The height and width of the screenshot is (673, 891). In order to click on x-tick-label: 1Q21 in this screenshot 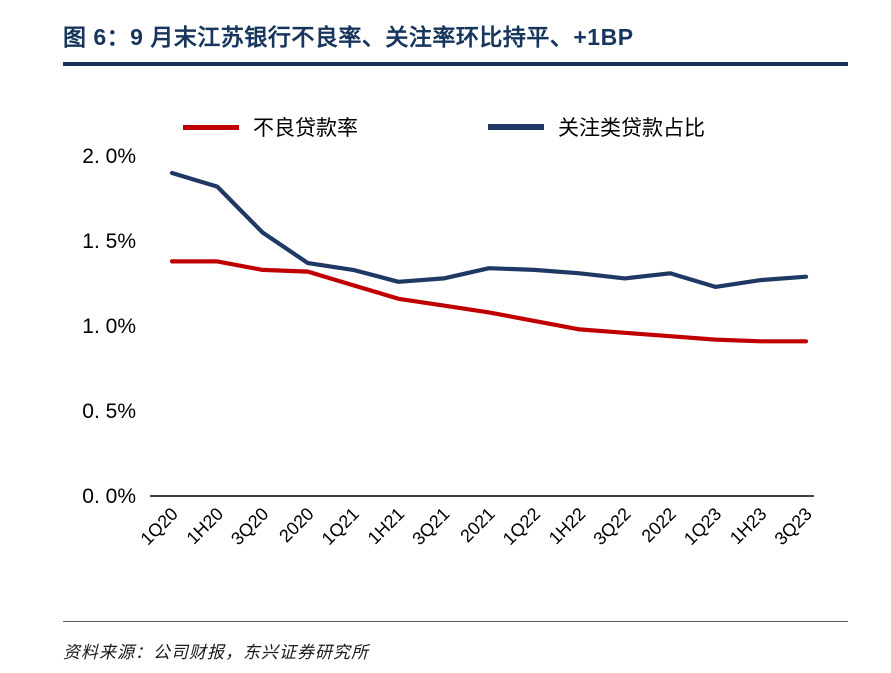, I will do `click(340, 526)`.